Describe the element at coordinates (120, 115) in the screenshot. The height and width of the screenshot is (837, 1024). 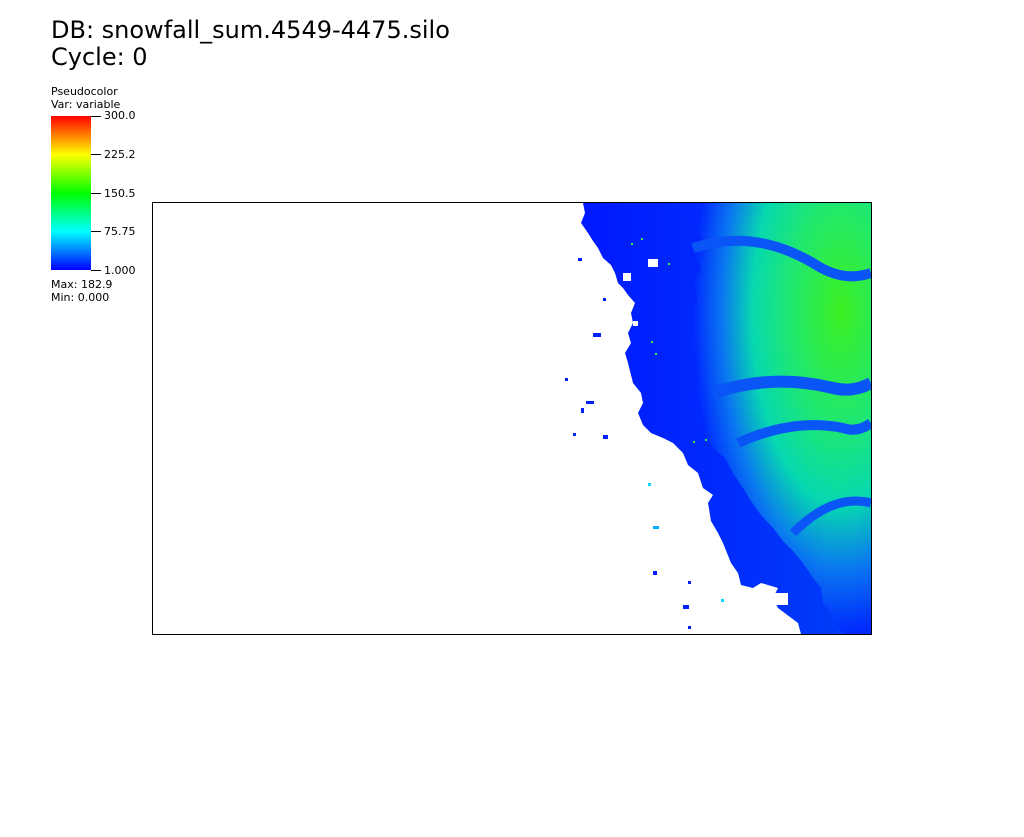
I see `colorbar-tick-label: 300.0` at that location.